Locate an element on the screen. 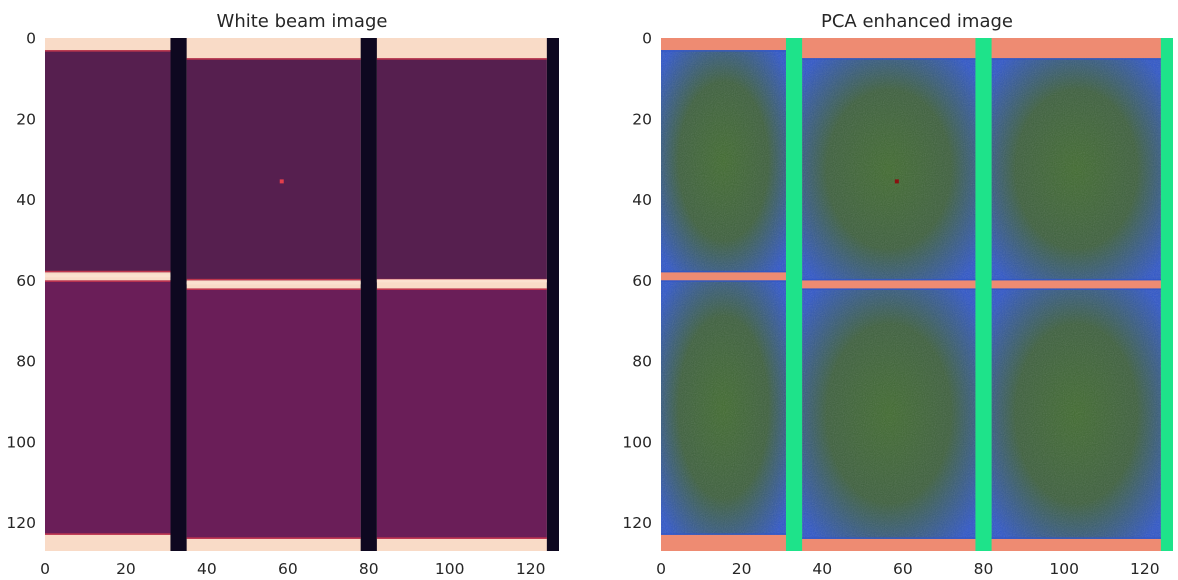 Image resolution: width=1178 pixels, height=580 pixels. panel-title: White beam image is located at coordinates (302, 21).